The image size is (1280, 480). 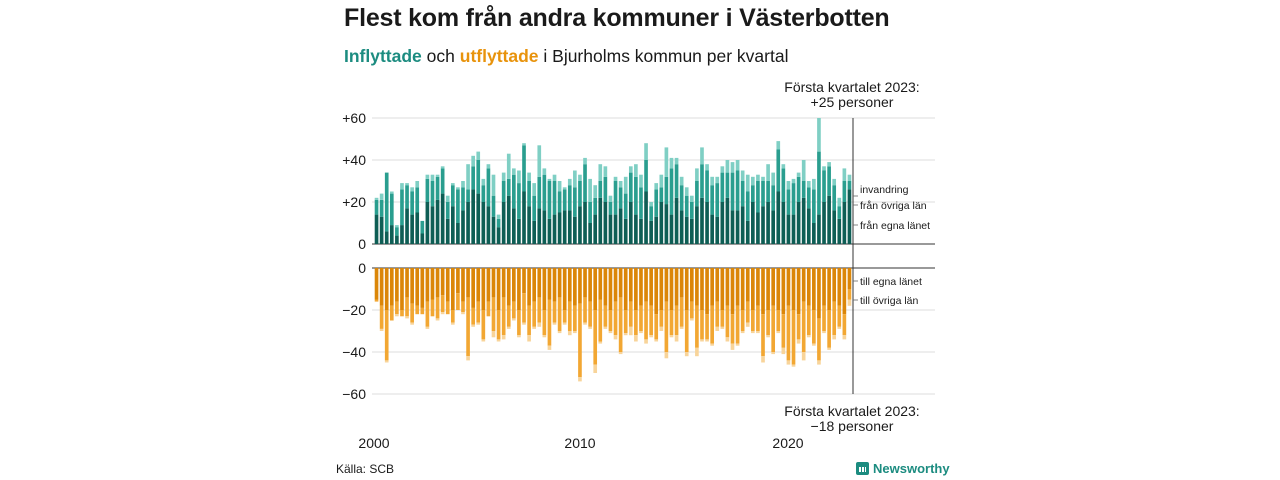 What do you see at coordinates (884, 190) in the screenshot?
I see `label-invandring: invandring` at bounding box center [884, 190].